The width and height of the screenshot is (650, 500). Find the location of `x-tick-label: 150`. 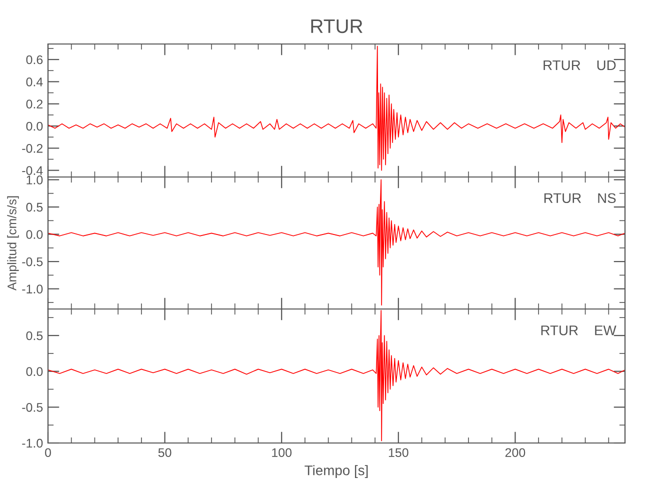

x-tick-label: 150 is located at coordinates (398, 453).